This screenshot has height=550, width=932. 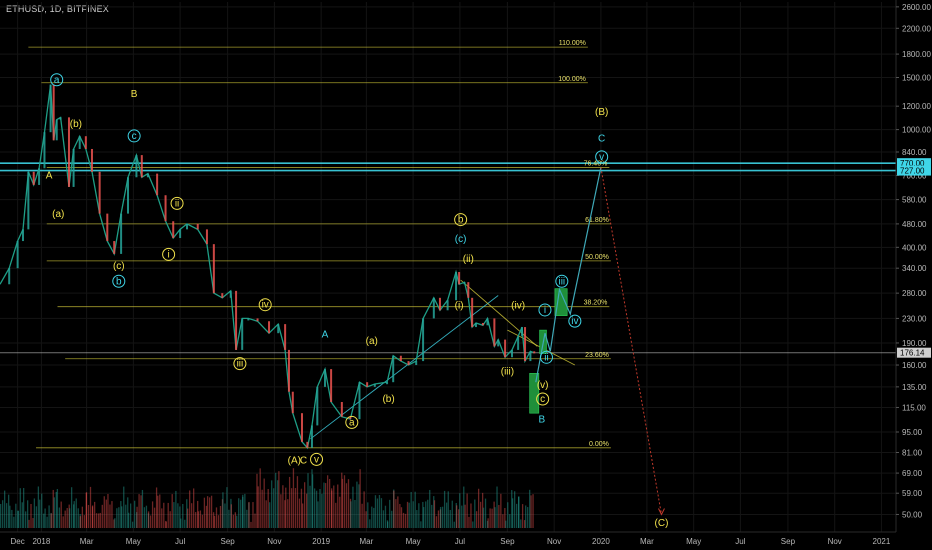 What do you see at coordinates (916, 130) in the screenshot?
I see `y-tick-label: 1000.00` at bounding box center [916, 130].